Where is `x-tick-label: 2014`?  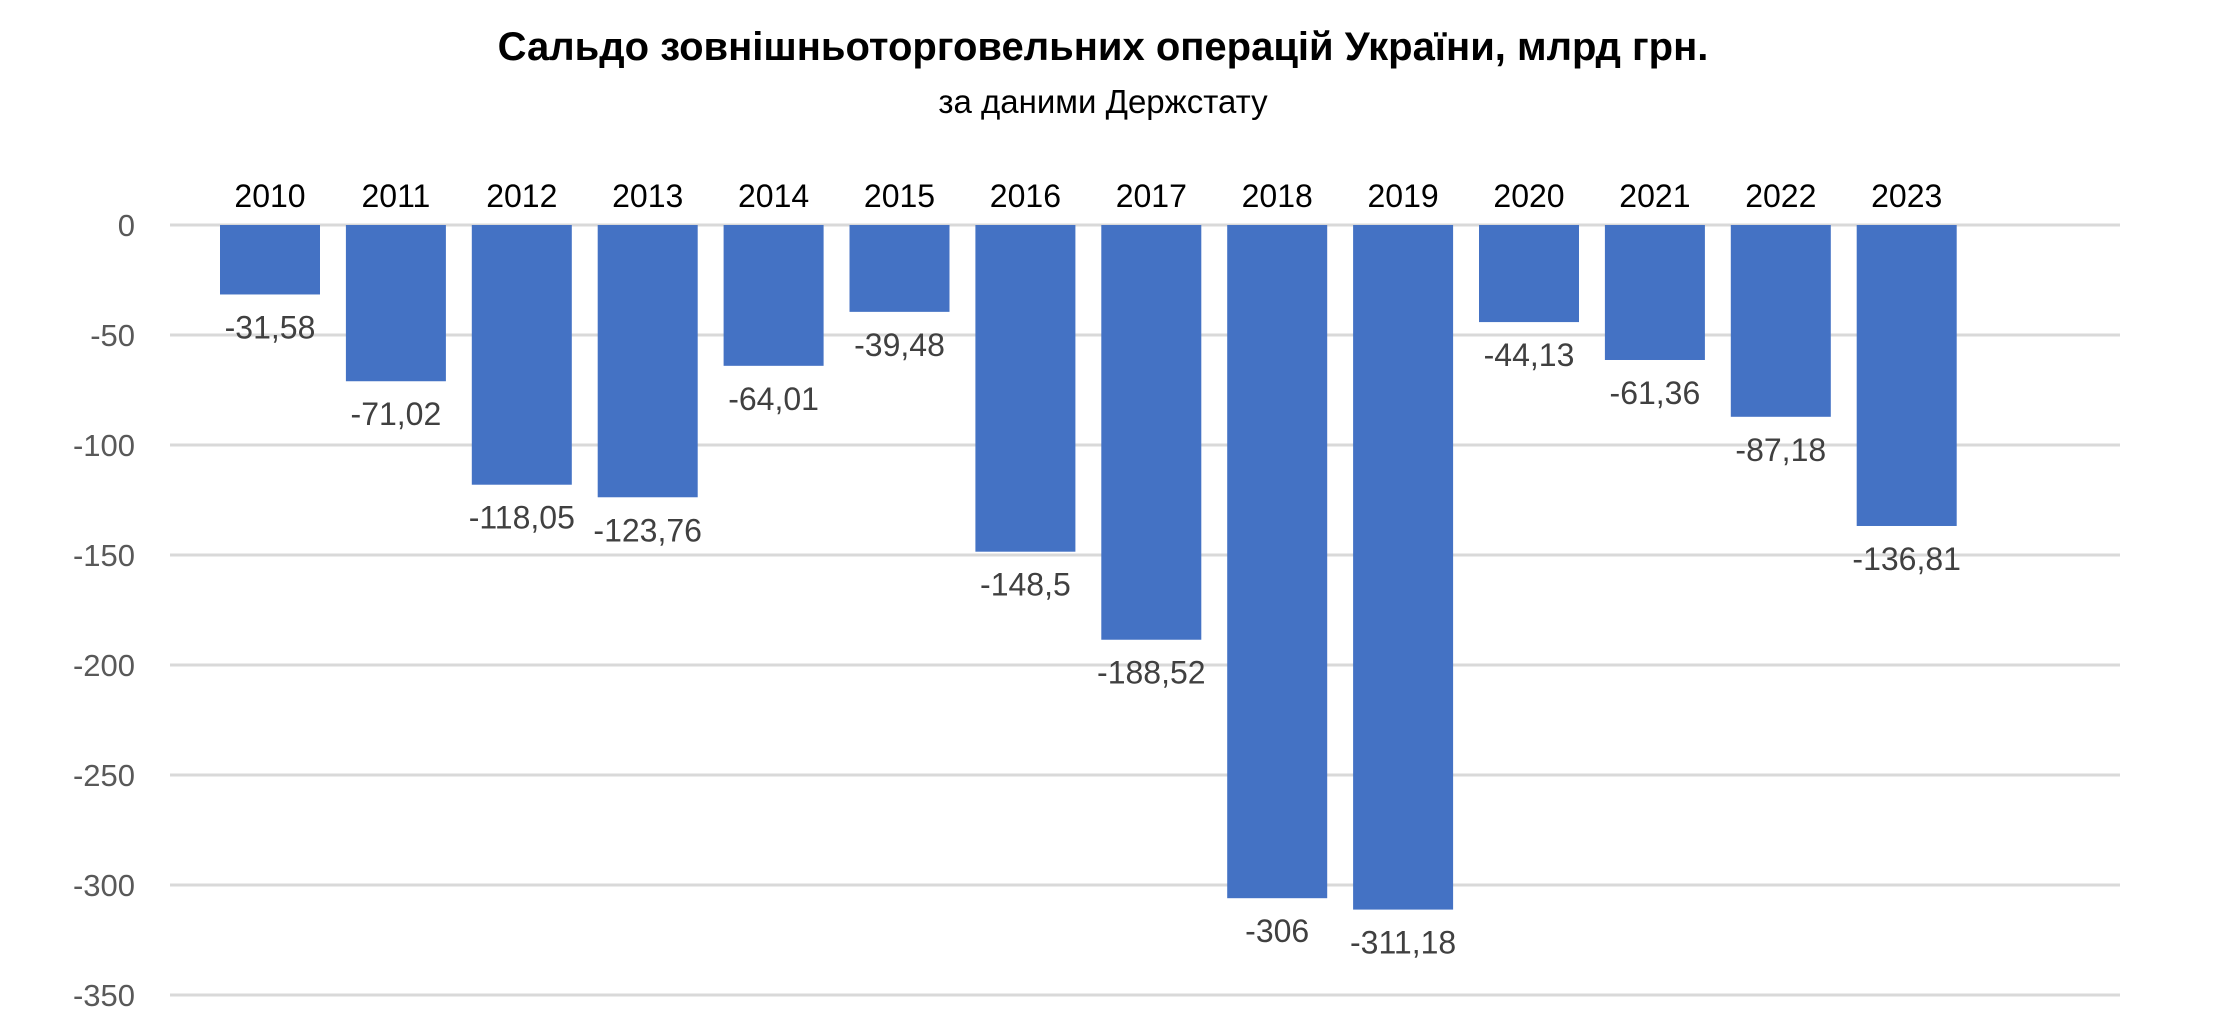 x-tick-label: 2014 is located at coordinates (773, 196).